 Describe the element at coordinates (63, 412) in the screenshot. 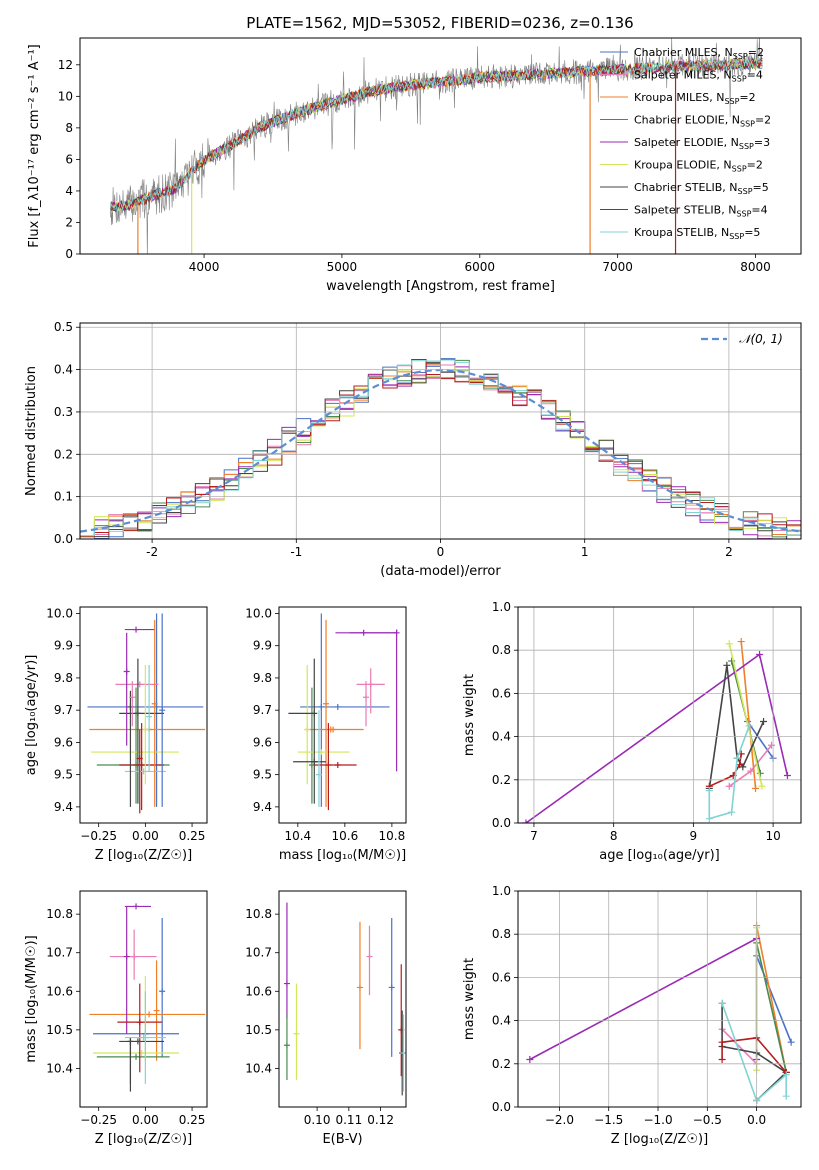

I see `y-tick-label: 0.3` at that location.